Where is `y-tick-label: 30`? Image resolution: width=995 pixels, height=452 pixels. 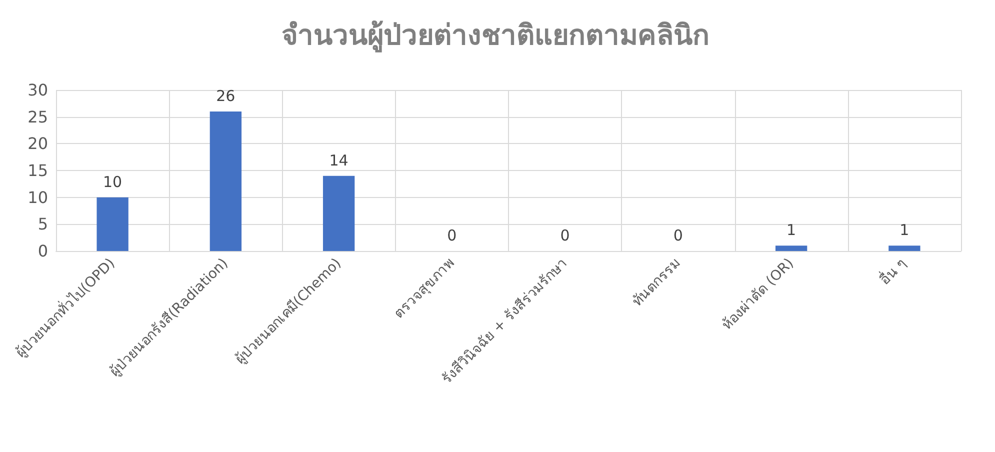 y-tick-label: 30 is located at coordinates (38, 90).